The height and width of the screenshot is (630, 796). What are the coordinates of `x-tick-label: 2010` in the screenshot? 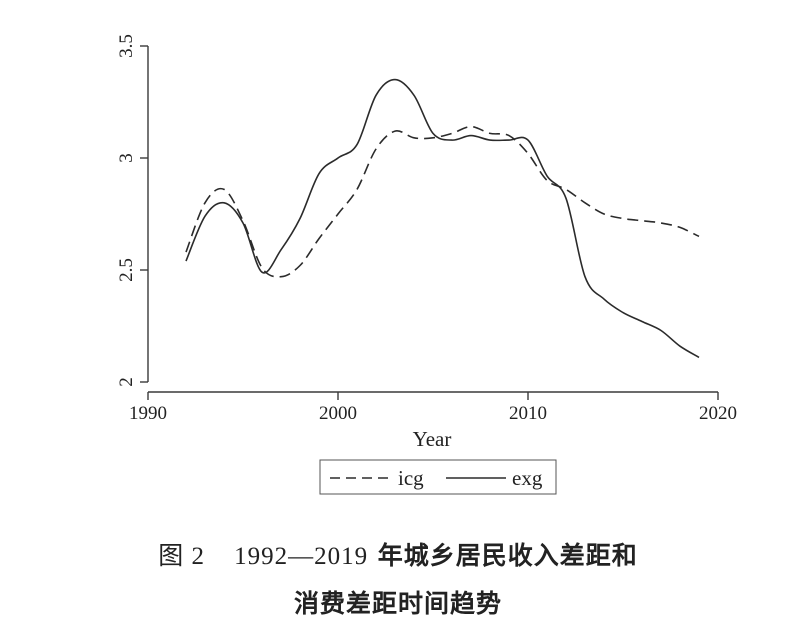 It's located at (528, 413).